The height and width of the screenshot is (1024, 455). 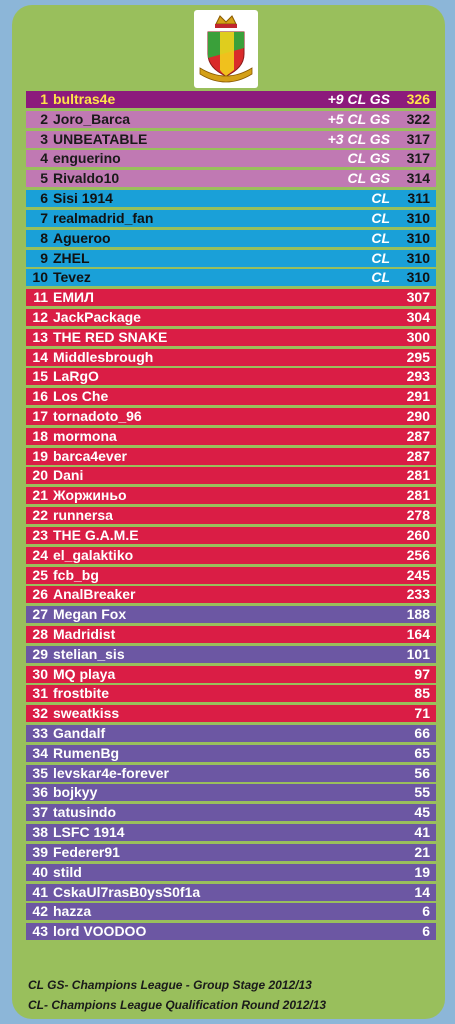 I want to click on points: 322, so click(x=418, y=118).